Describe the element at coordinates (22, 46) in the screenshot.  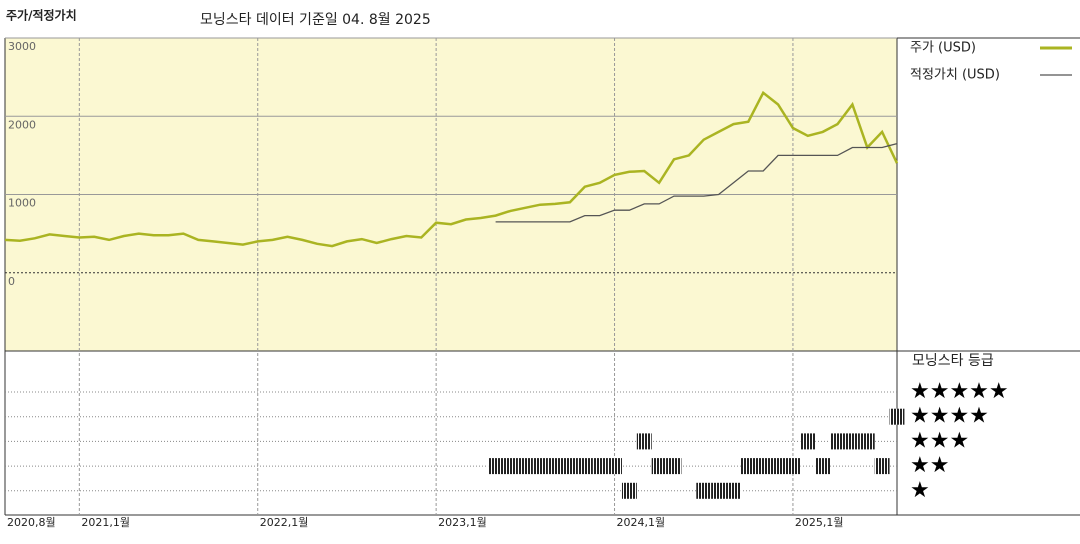
I see `y-tick-label: 3000` at that location.